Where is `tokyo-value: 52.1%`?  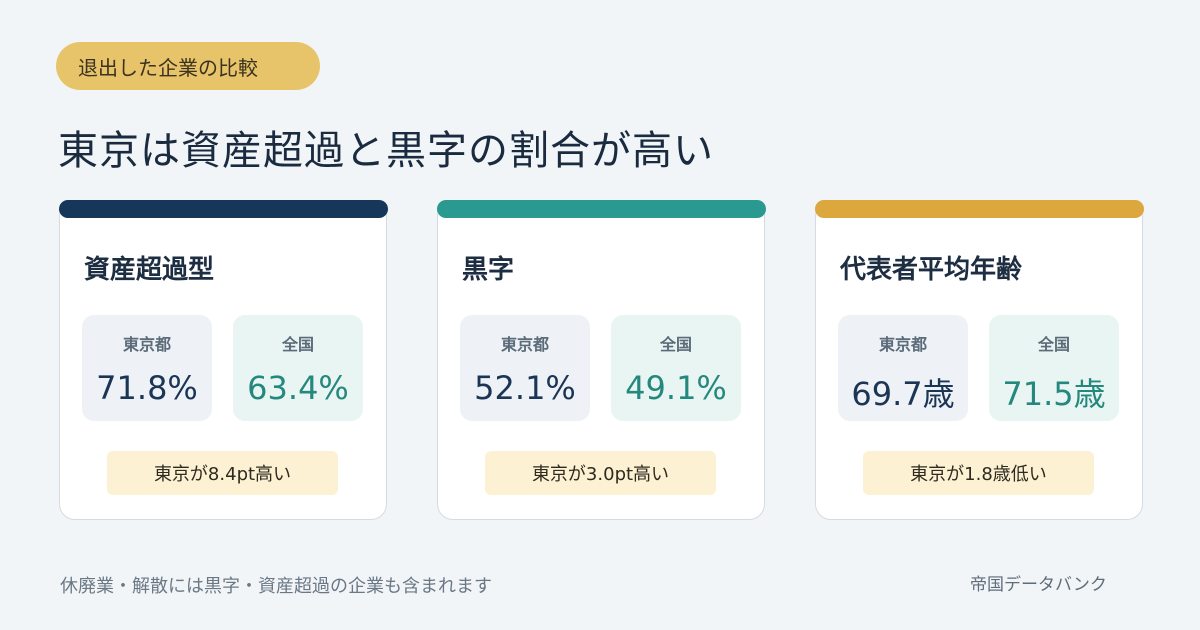
tokyo-value: 52.1% is located at coordinates (525, 388).